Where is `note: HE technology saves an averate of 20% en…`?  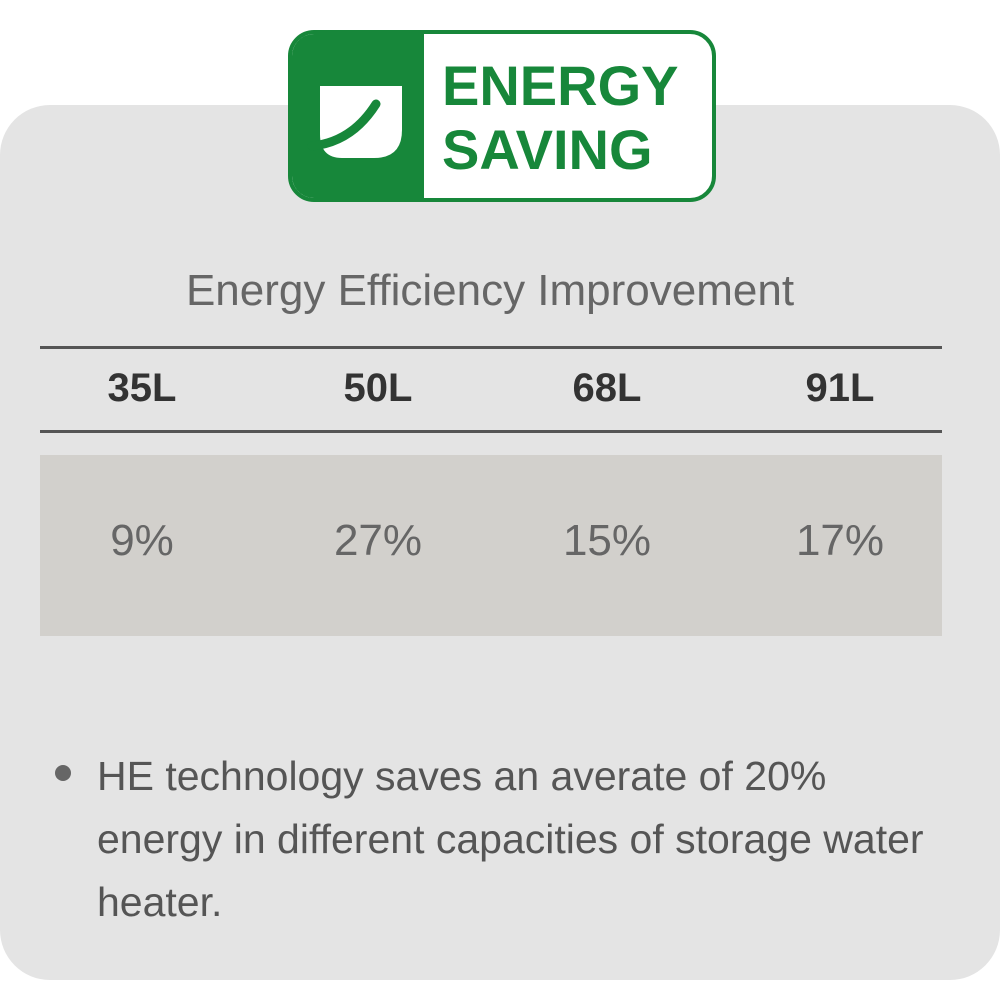 note: HE technology saves an averate of 20% en… is located at coordinates (510, 839).